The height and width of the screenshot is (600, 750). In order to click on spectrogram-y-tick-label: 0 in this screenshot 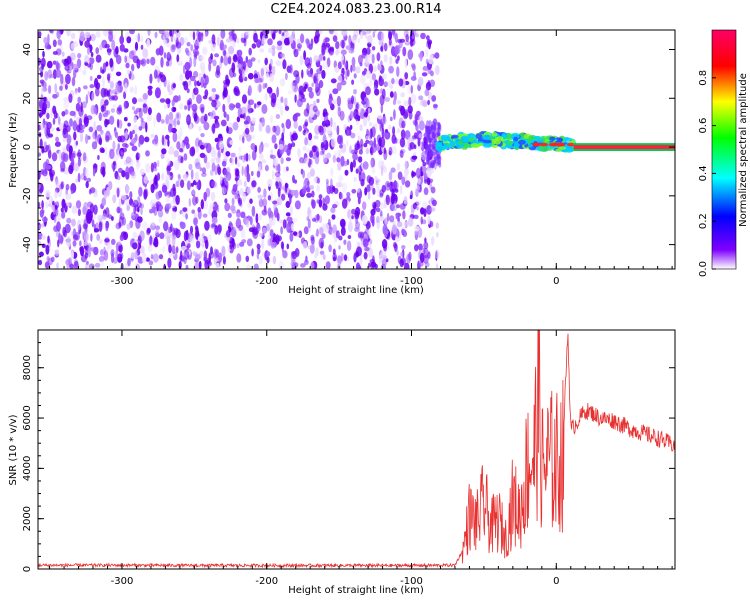, I will do `click(27, 147)`.